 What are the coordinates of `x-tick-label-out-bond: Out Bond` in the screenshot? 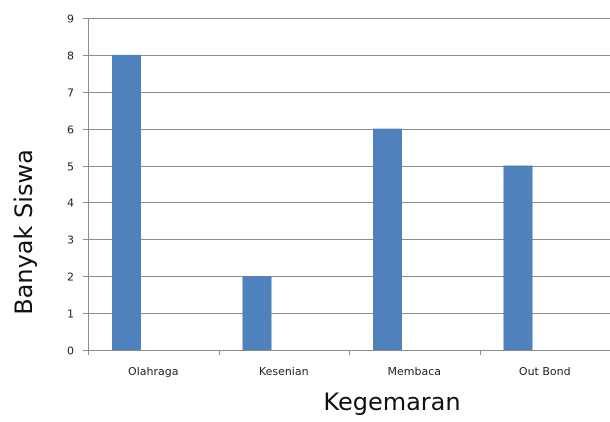 It's located at (545, 371).